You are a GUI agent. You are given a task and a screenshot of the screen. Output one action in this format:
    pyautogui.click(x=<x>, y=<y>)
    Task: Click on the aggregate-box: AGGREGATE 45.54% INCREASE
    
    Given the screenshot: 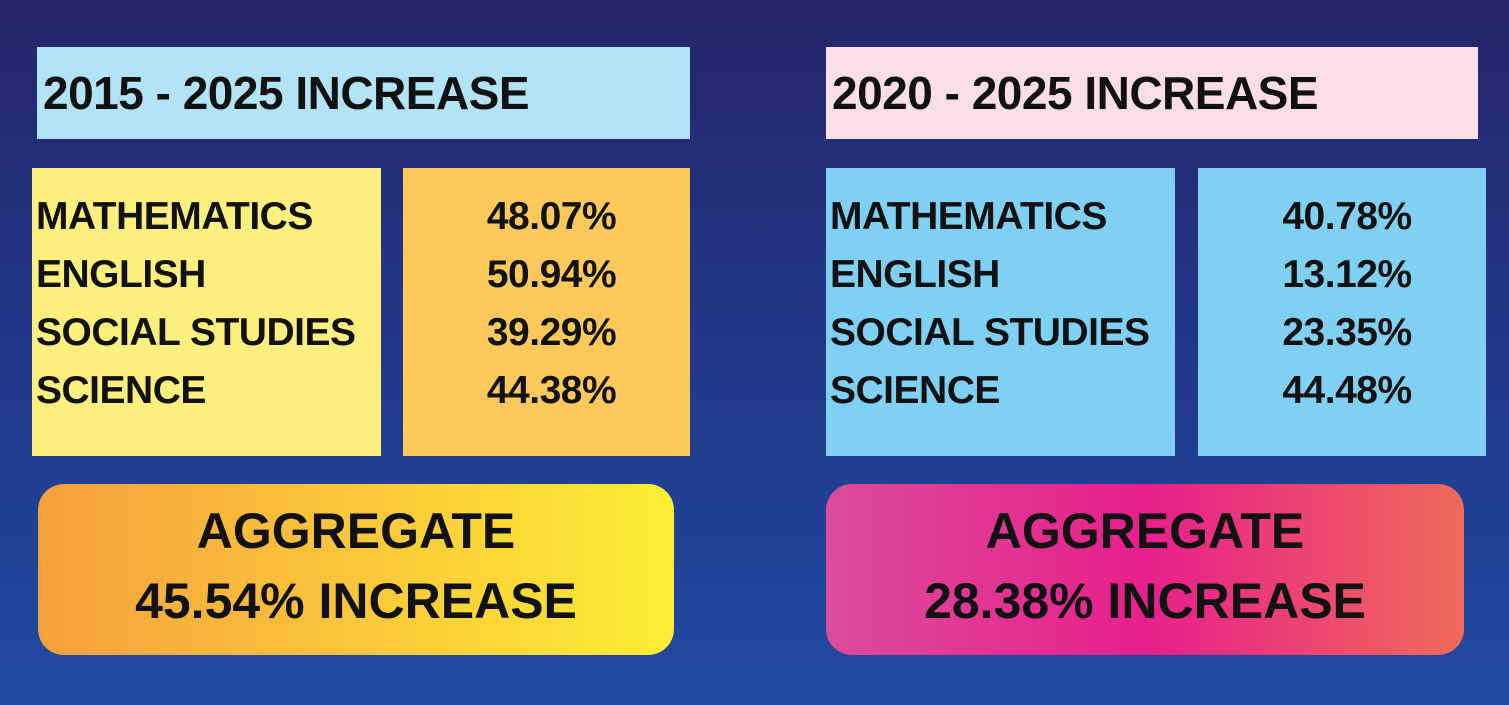 What is the action you would take?
    pyautogui.click(x=356, y=569)
    